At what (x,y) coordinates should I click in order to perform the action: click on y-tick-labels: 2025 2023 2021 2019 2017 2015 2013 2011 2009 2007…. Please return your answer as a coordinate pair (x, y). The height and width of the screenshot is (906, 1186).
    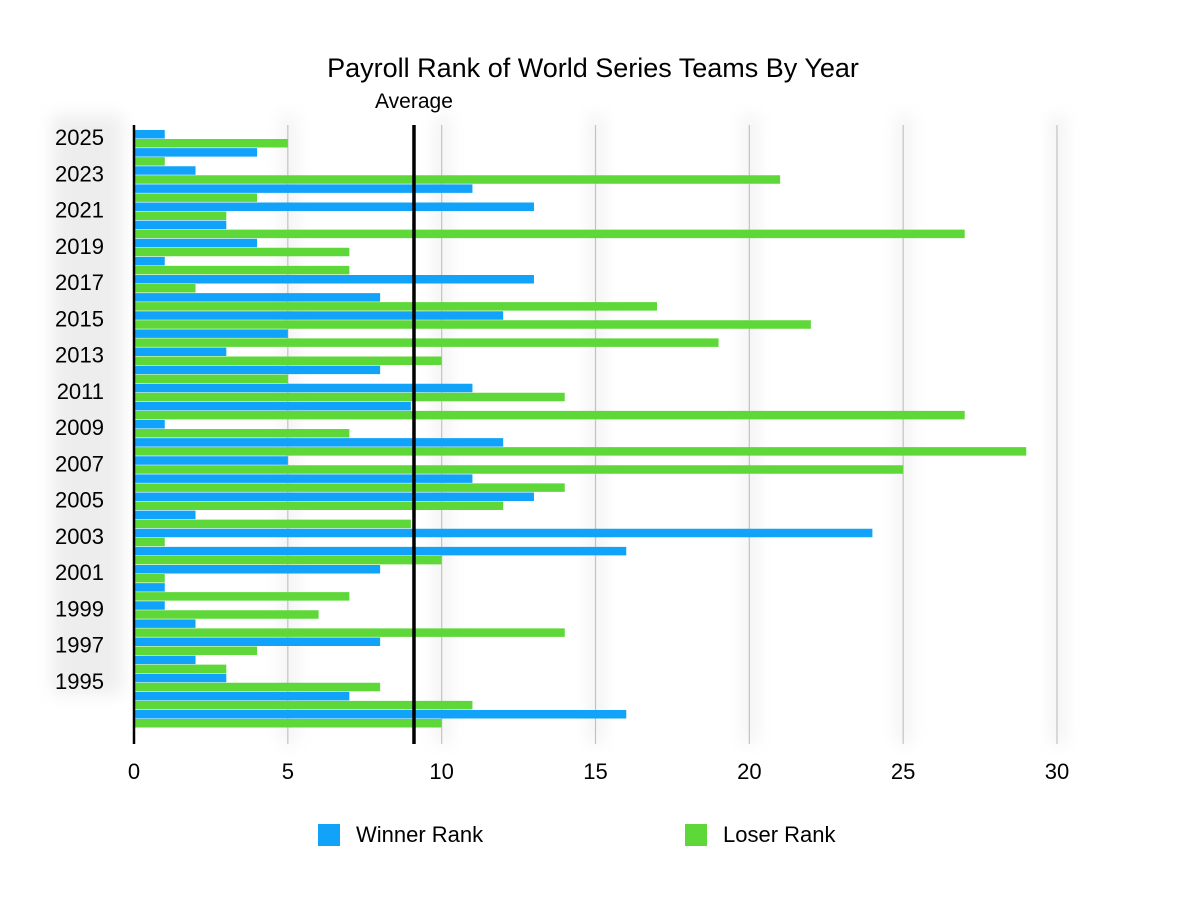
    Looking at the image, I should click on (79, 409).